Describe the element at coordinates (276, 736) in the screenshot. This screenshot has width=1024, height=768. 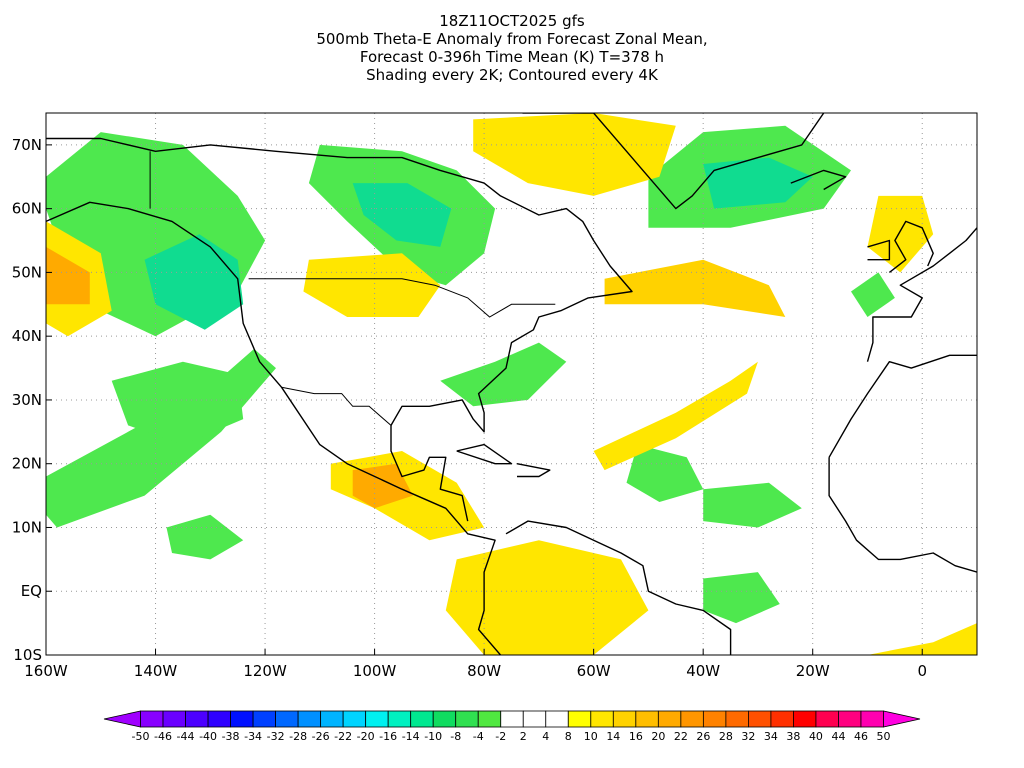
I see `colorbar-label: -32` at that location.